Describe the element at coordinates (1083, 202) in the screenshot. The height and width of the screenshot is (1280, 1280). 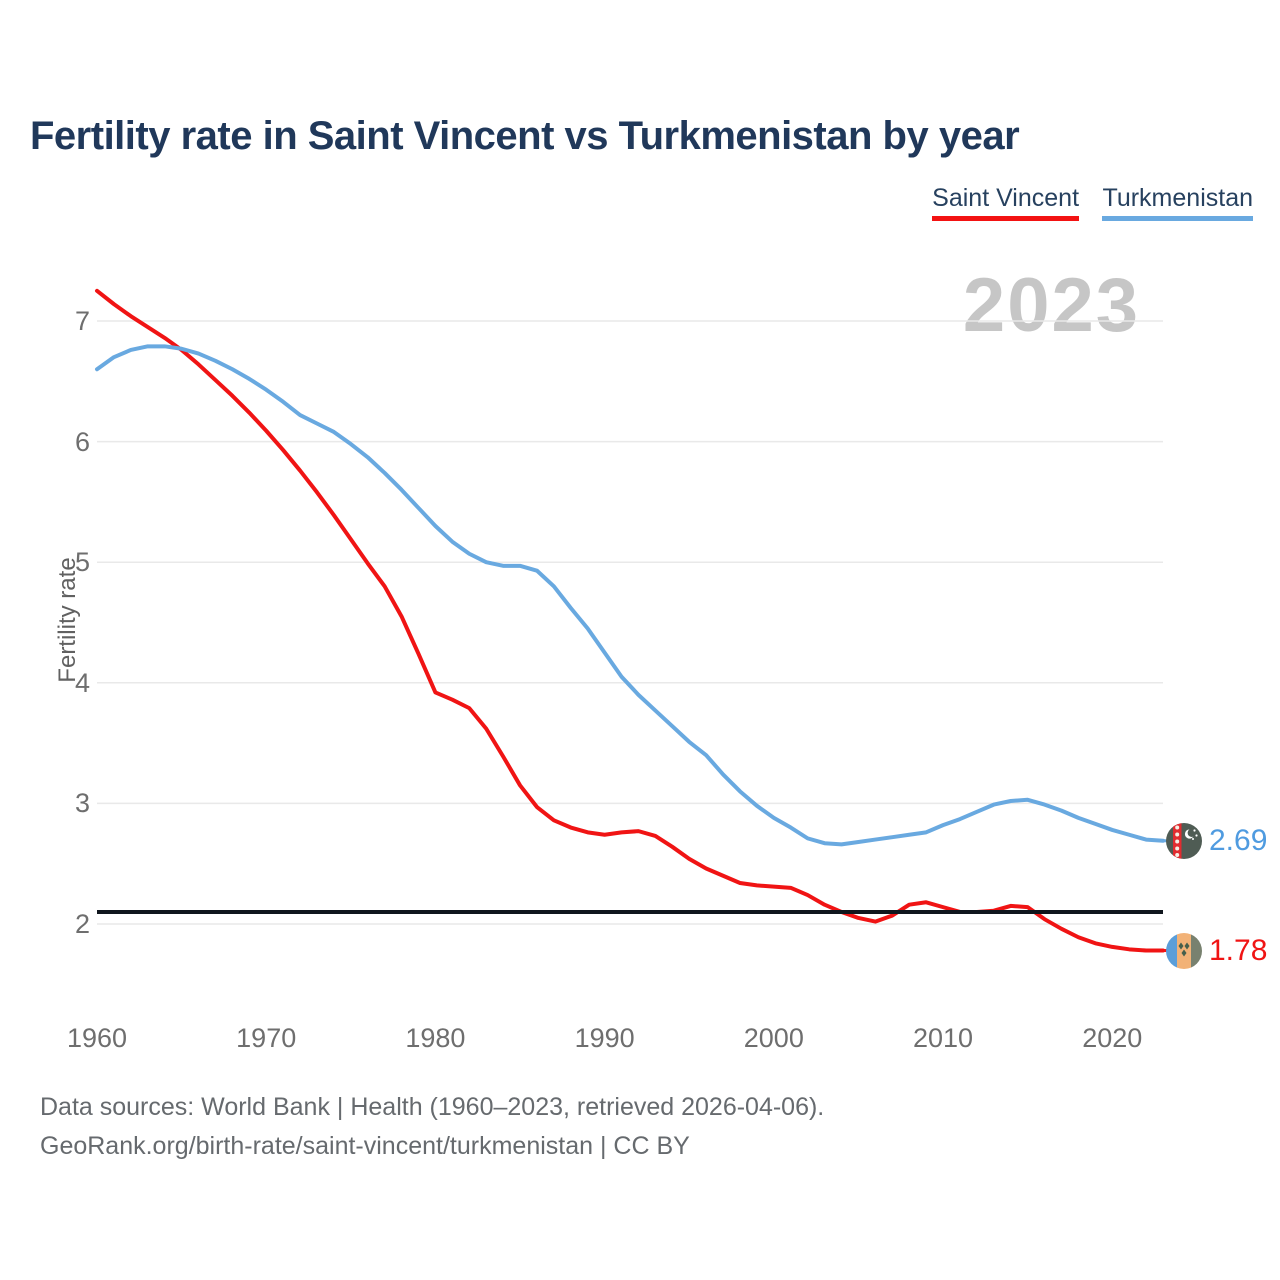
I see `legend: Saint Vincent Turkmenistan` at that location.